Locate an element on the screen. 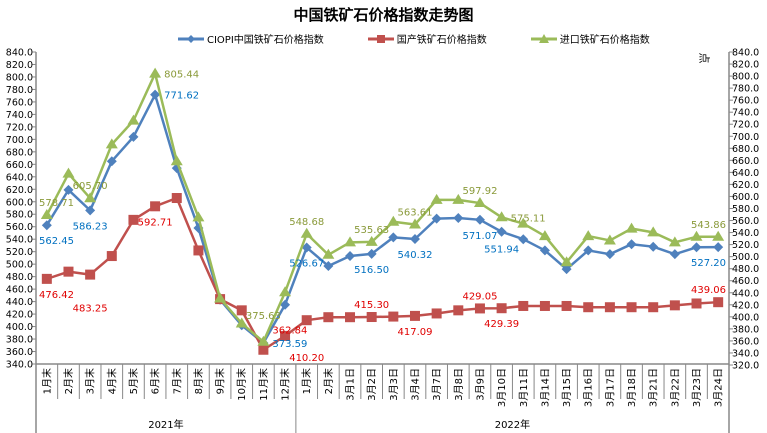  left-tick-label: 380.0 is located at coordinates (19, 340).